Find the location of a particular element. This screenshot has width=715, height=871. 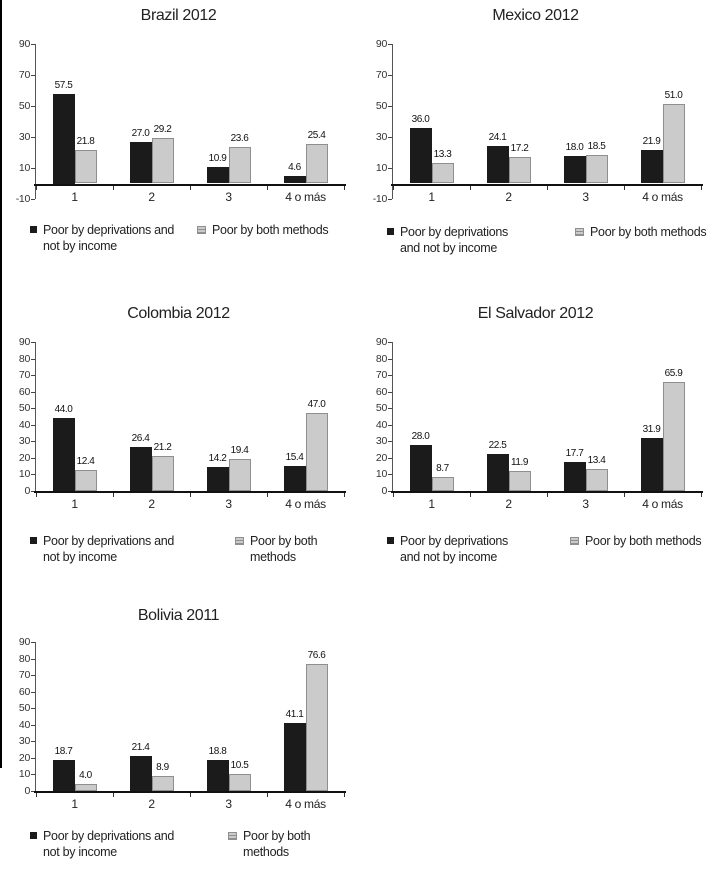

legend-label-line: Poor by deprivations is located at coordinates (454, 232).